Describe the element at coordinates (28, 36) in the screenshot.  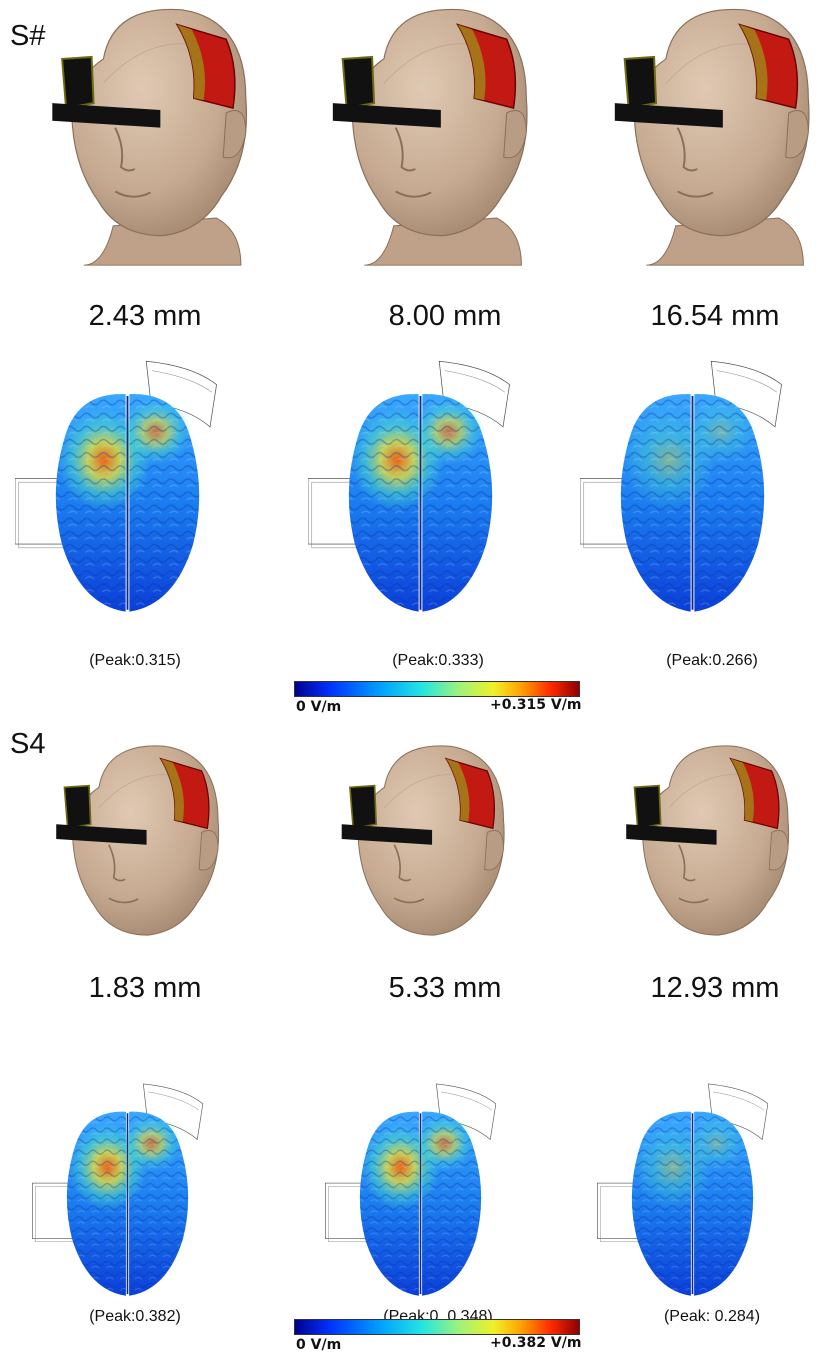
I see `subject-label: S#` at that location.